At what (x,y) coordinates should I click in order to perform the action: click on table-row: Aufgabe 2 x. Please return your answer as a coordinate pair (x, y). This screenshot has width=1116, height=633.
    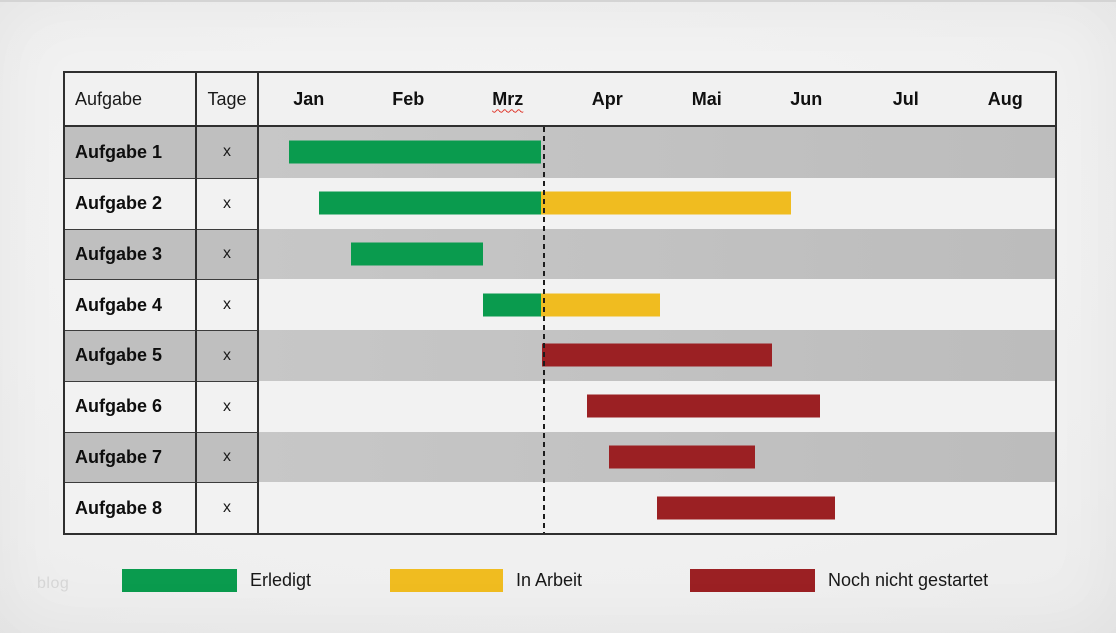
    Looking at the image, I should click on (560, 203).